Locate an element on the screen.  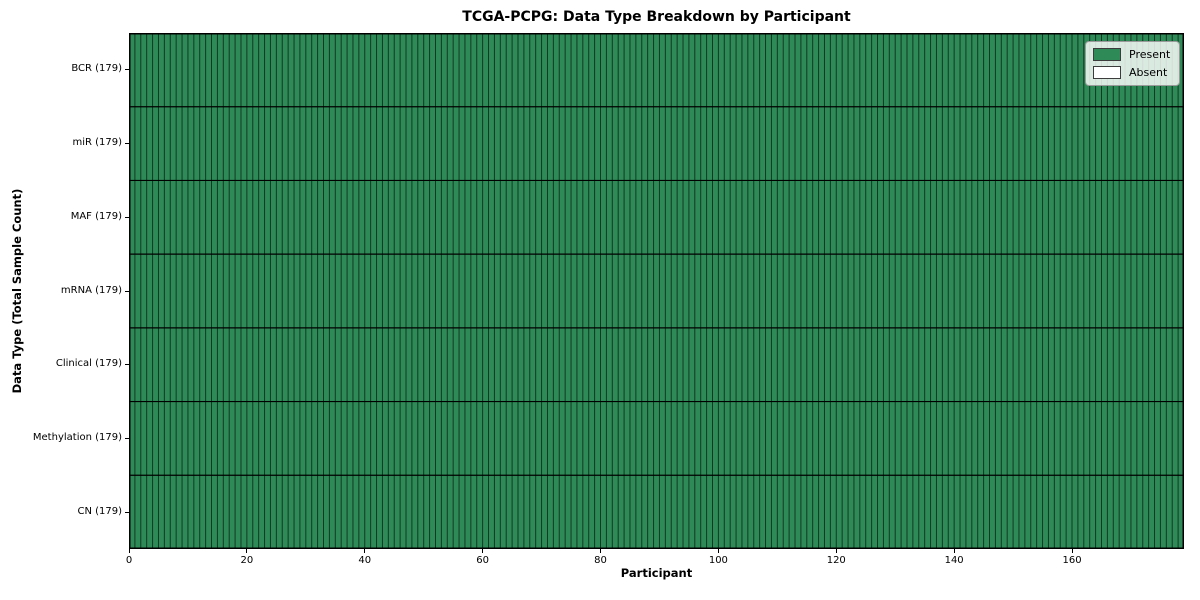
legend-swatch-present-icon is located at coordinates (1107, 54).